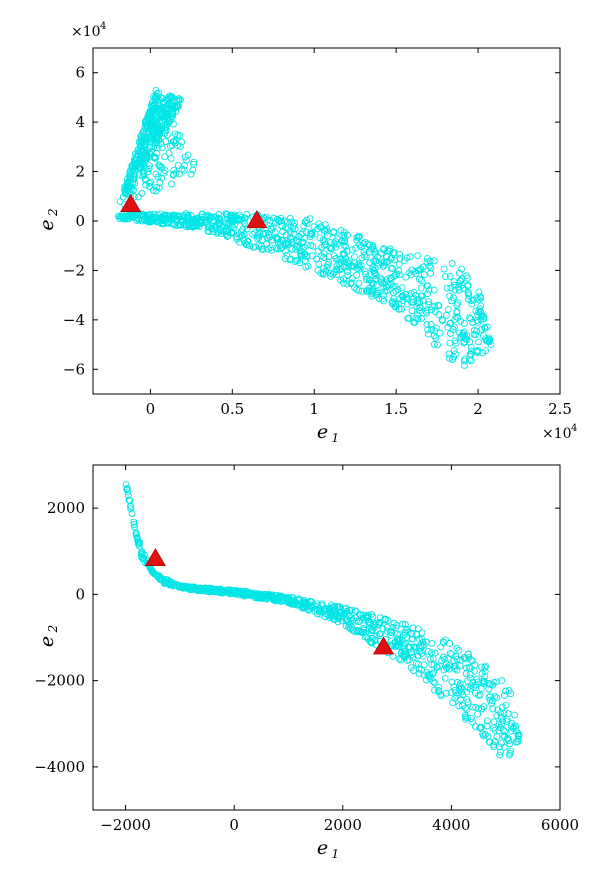 The height and width of the screenshot is (884, 600). Describe the element at coordinates (59, 767) in the screenshot. I see `y-tick-label: −4000` at that location.